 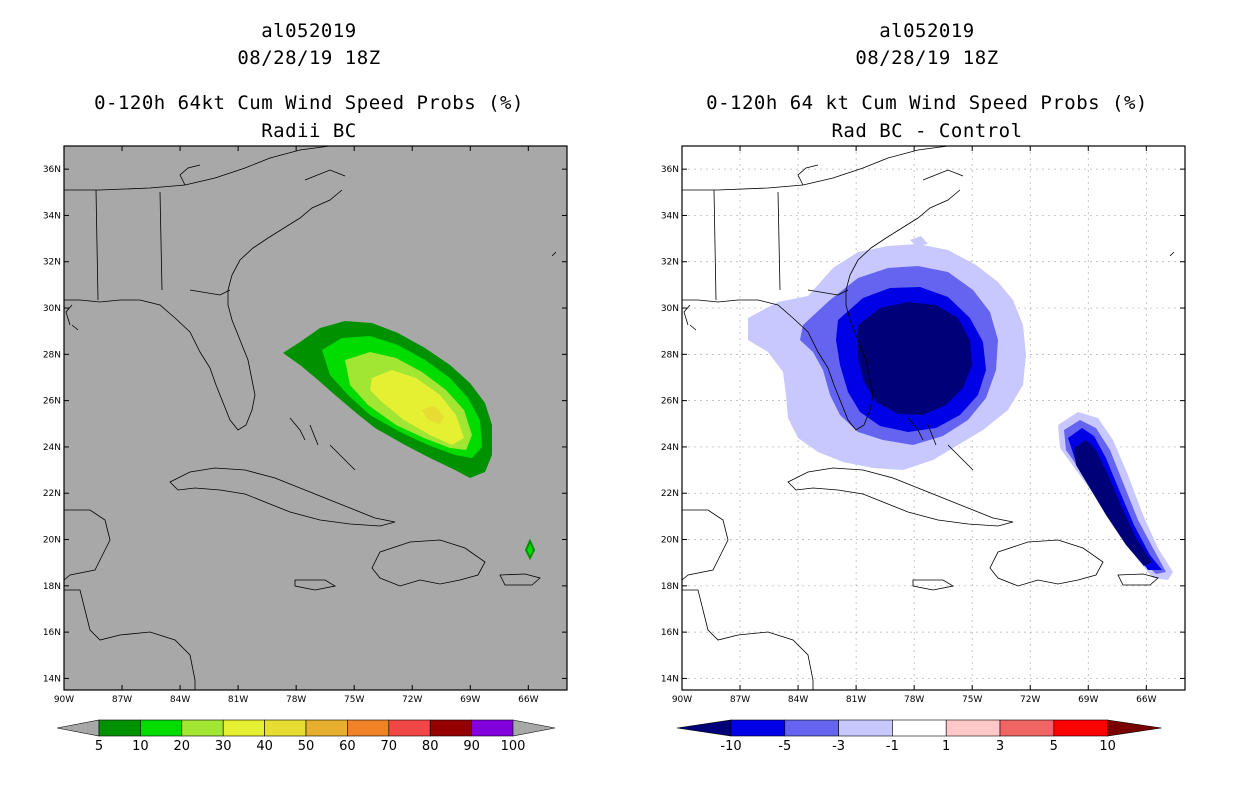 I want to click on colorbar-label: 40, so click(x=264, y=746).